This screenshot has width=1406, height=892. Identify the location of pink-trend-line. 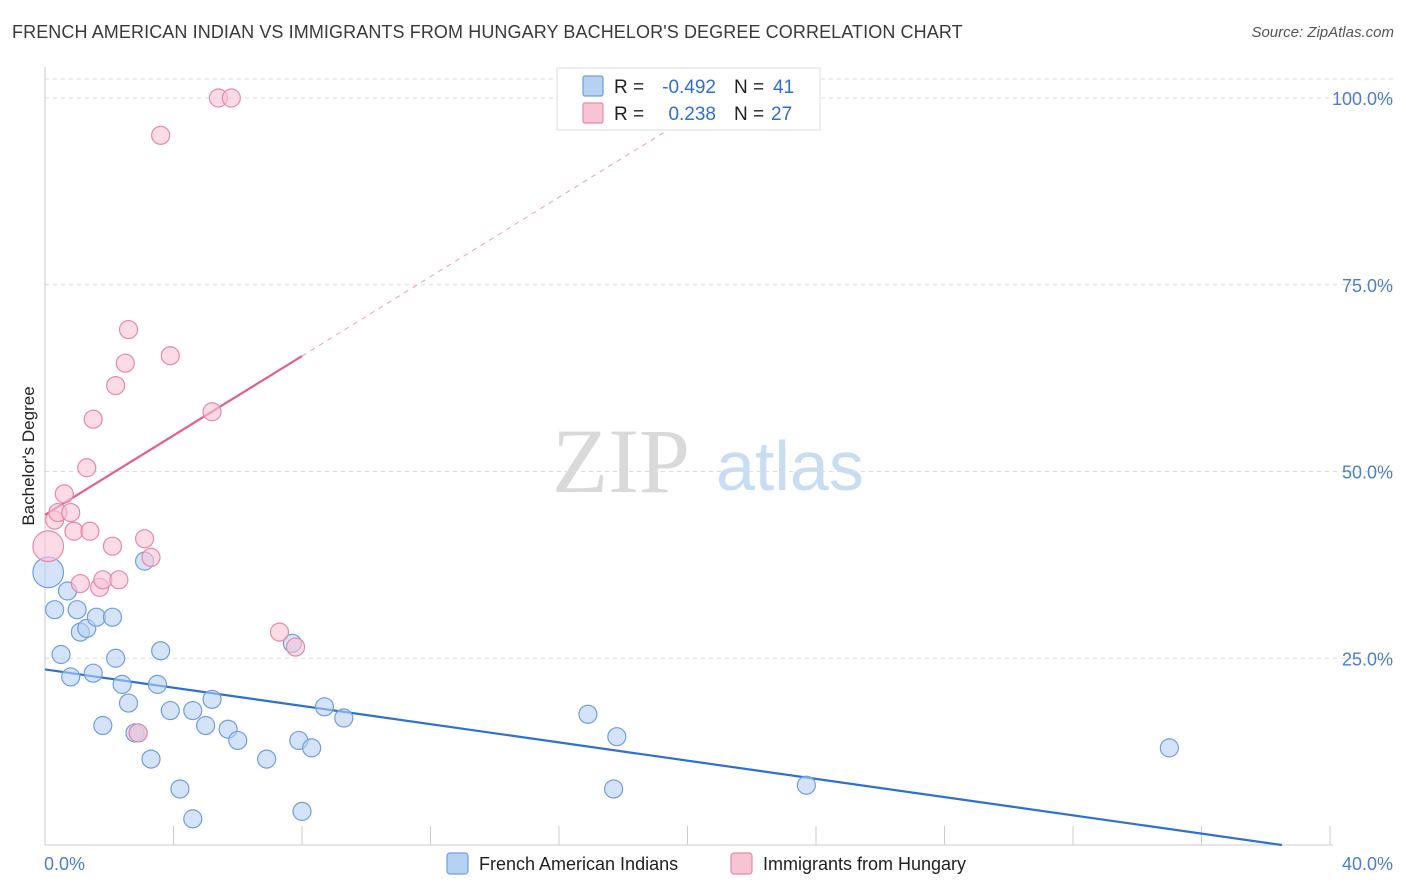
(173, 435).